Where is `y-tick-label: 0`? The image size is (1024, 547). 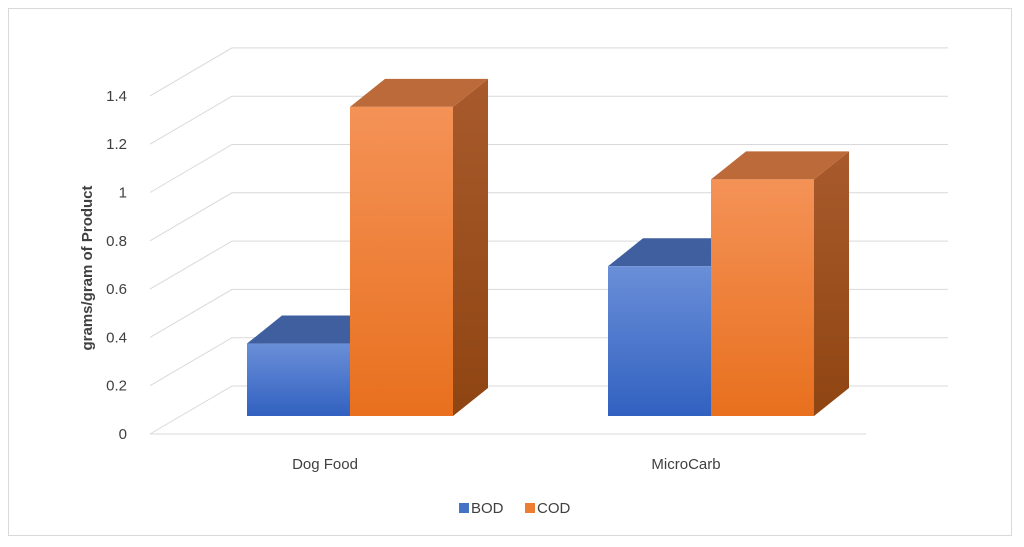 y-tick-label: 0 is located at coordinates (123, 434).